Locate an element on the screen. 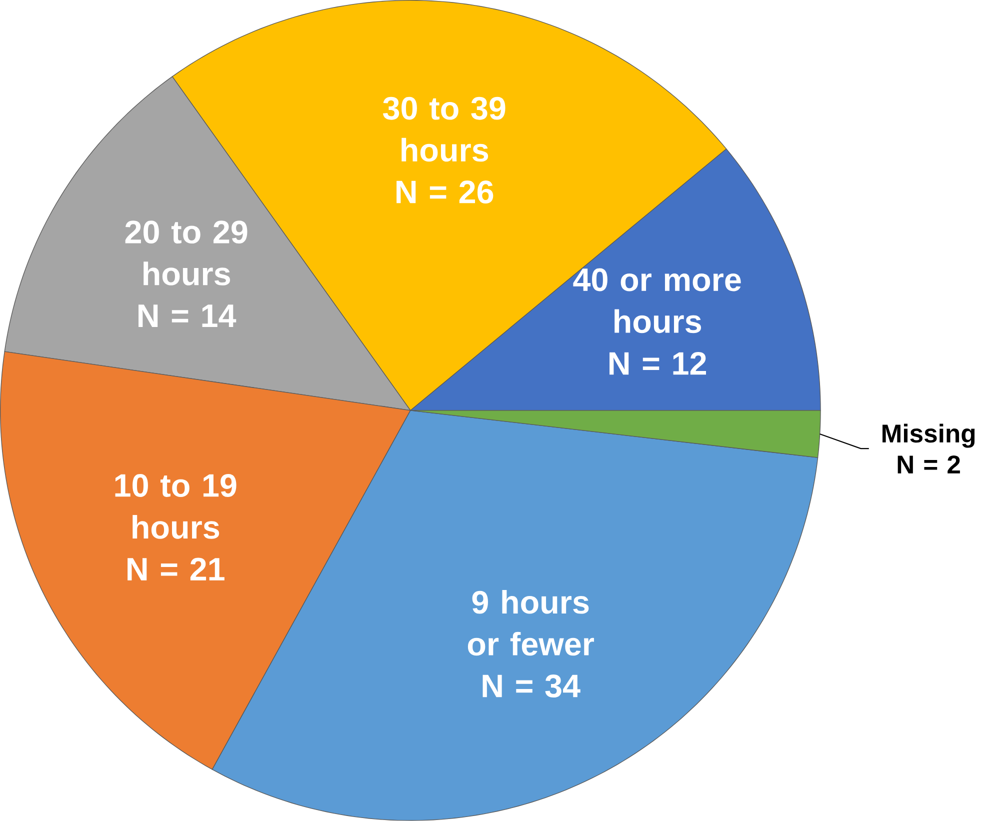  slice-label: 30 to 39 hours is located at coordinates (444, 129).